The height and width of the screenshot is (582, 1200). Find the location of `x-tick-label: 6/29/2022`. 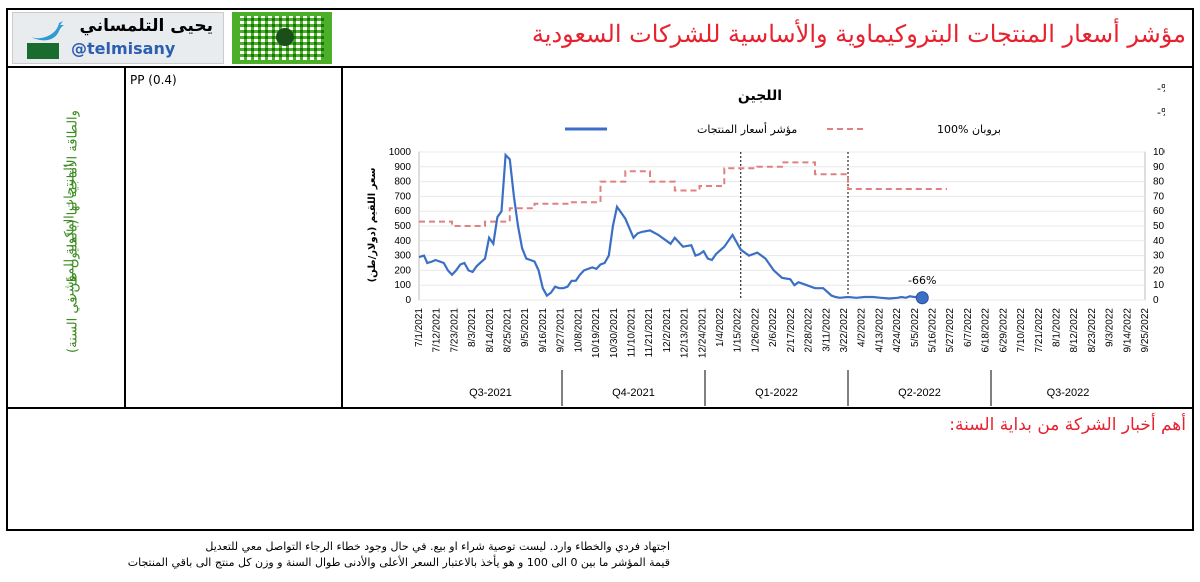

x-tick-label: 6/29/2022 is located at coordinates (1003, 330).